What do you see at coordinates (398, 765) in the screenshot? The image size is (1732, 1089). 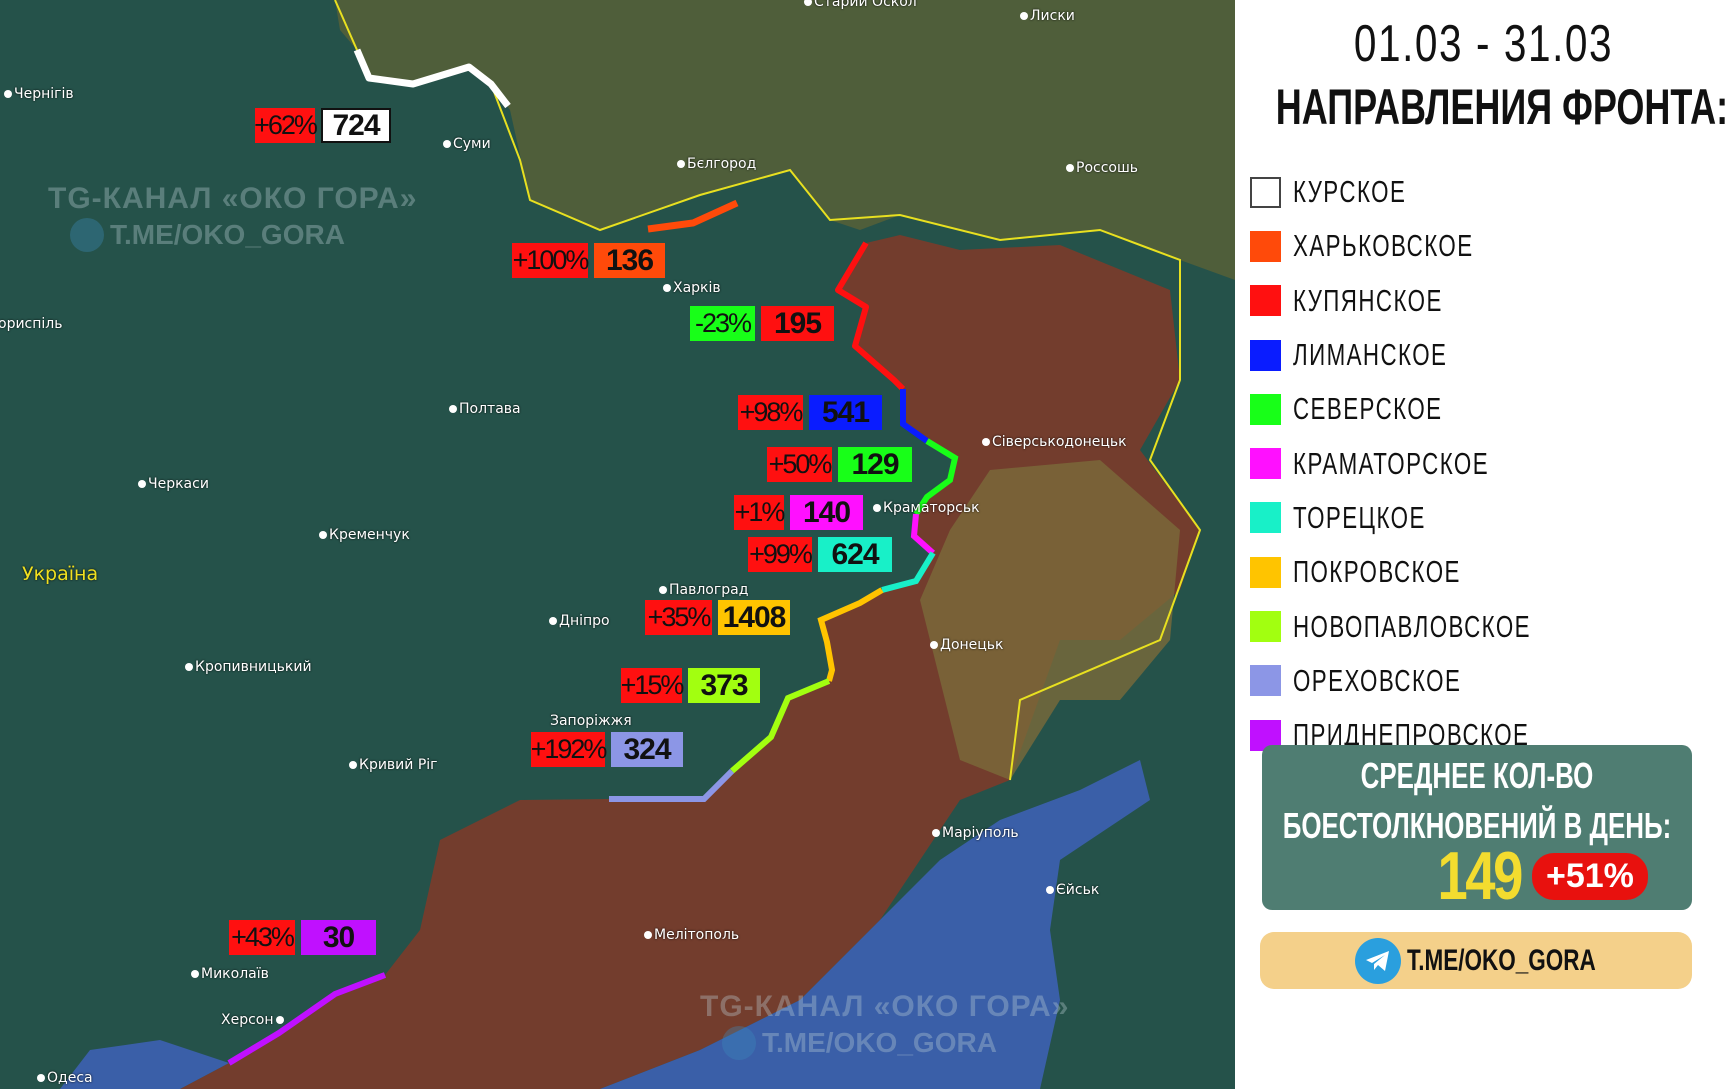 I see `city-name: Кривий Ріг` at bounding box center [398, 765].